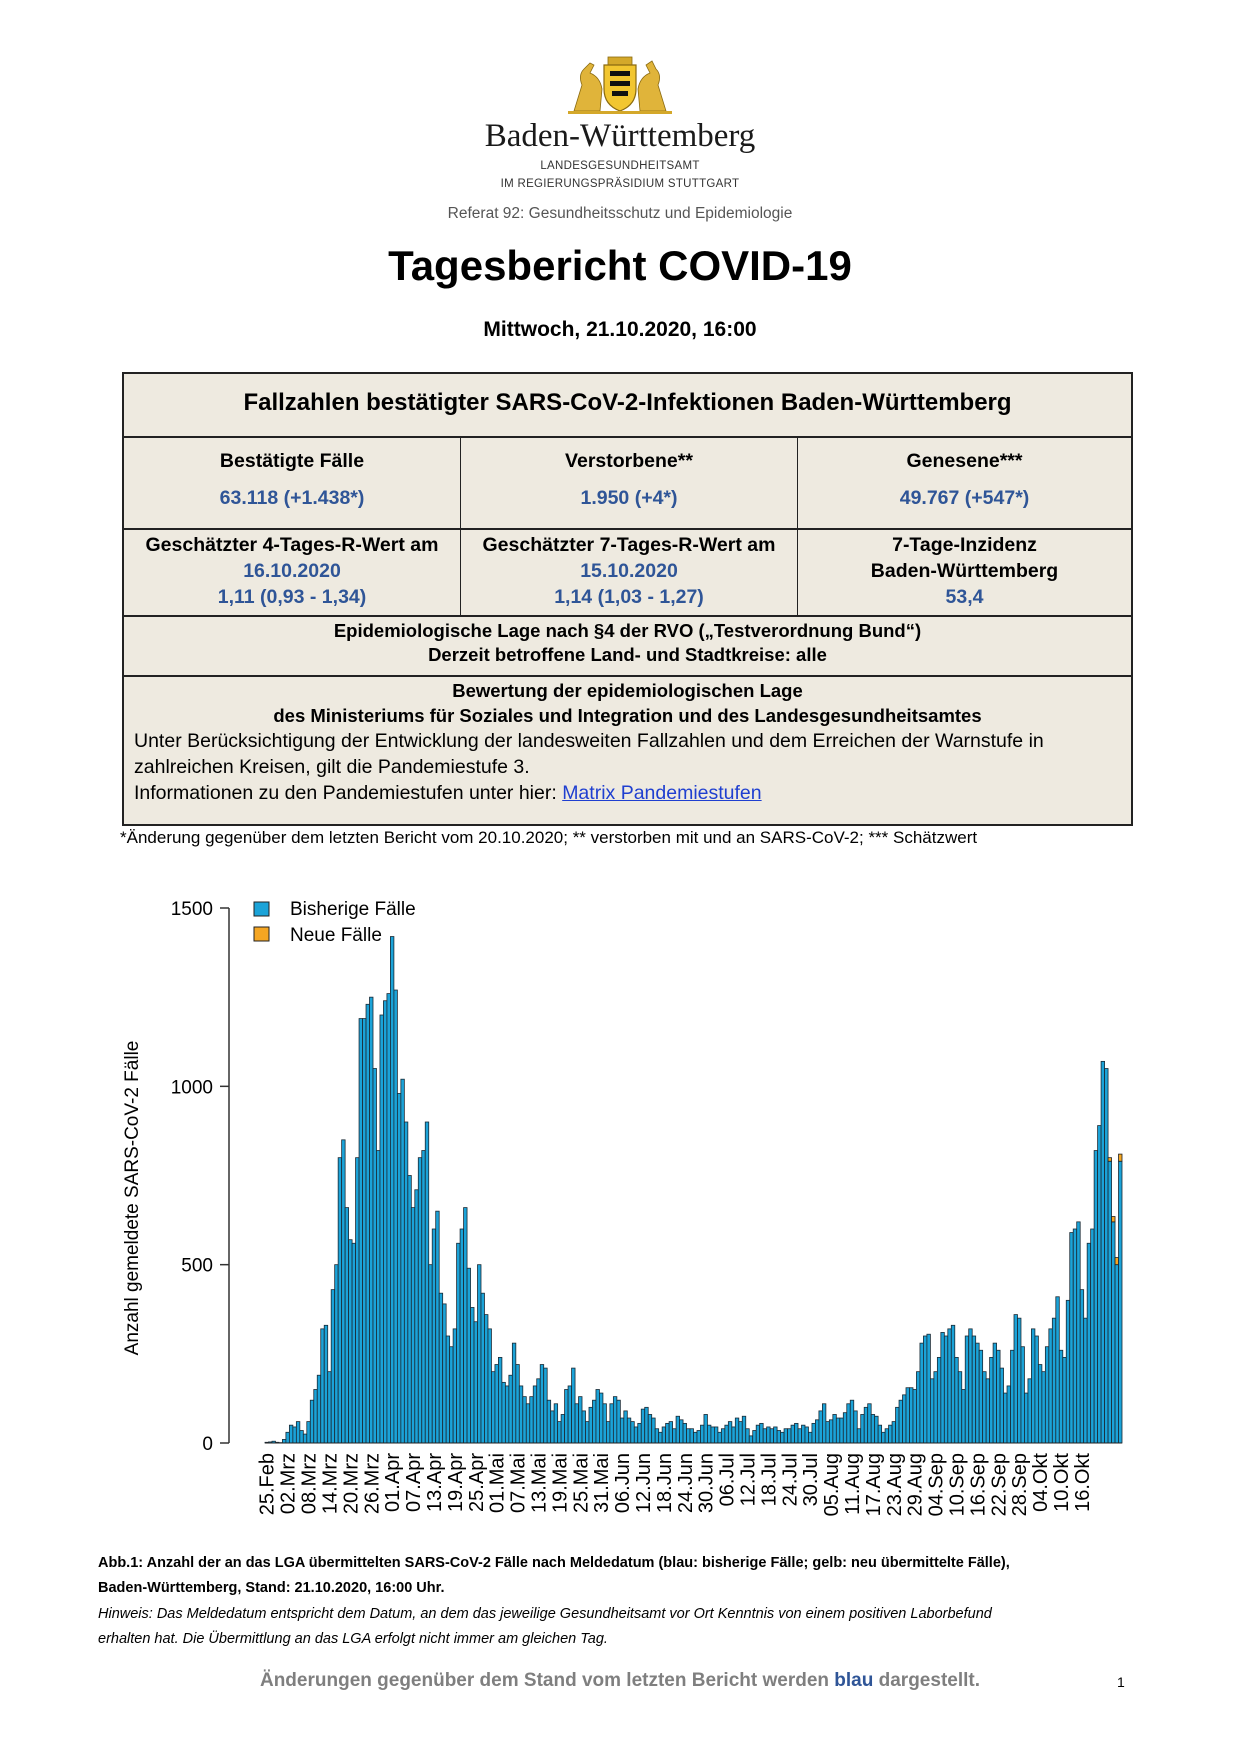 The height and width of the screenshot is (1753, 1240). What do you see at coordinates (261, 909) in the screenshot?
I see `legend-swatch-bisherige` at bounding box center [261, 909].